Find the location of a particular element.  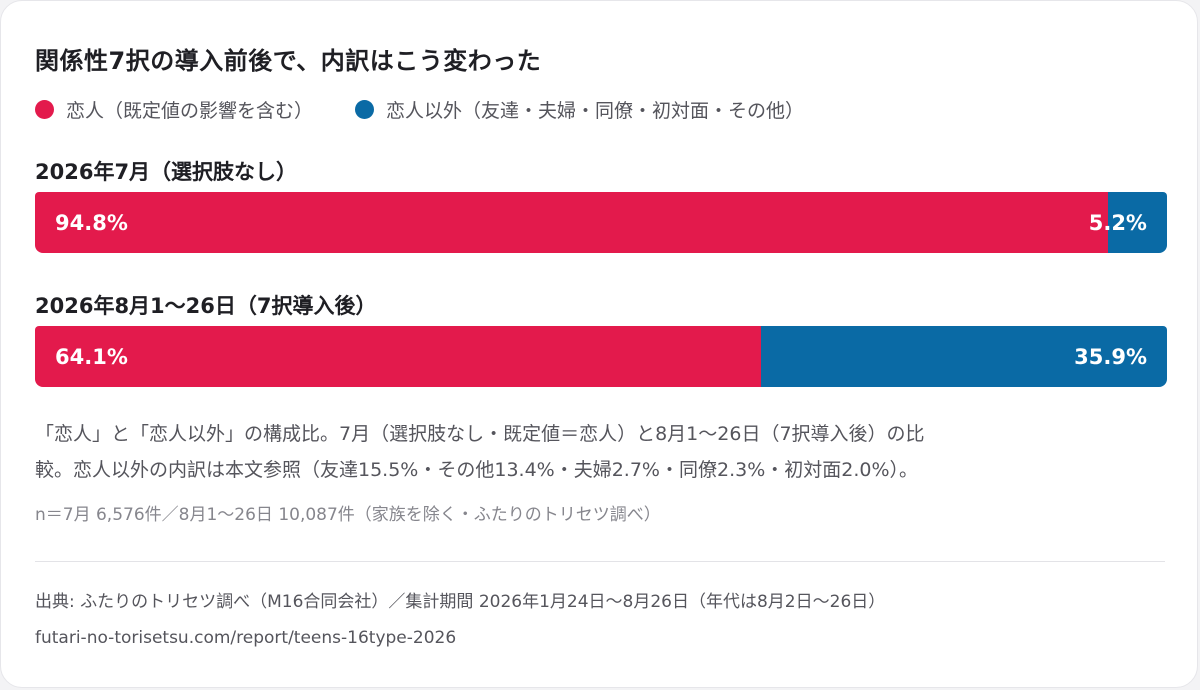

bar-segment-august-non-lover: 35.9% is located at coordinates (963, 356).